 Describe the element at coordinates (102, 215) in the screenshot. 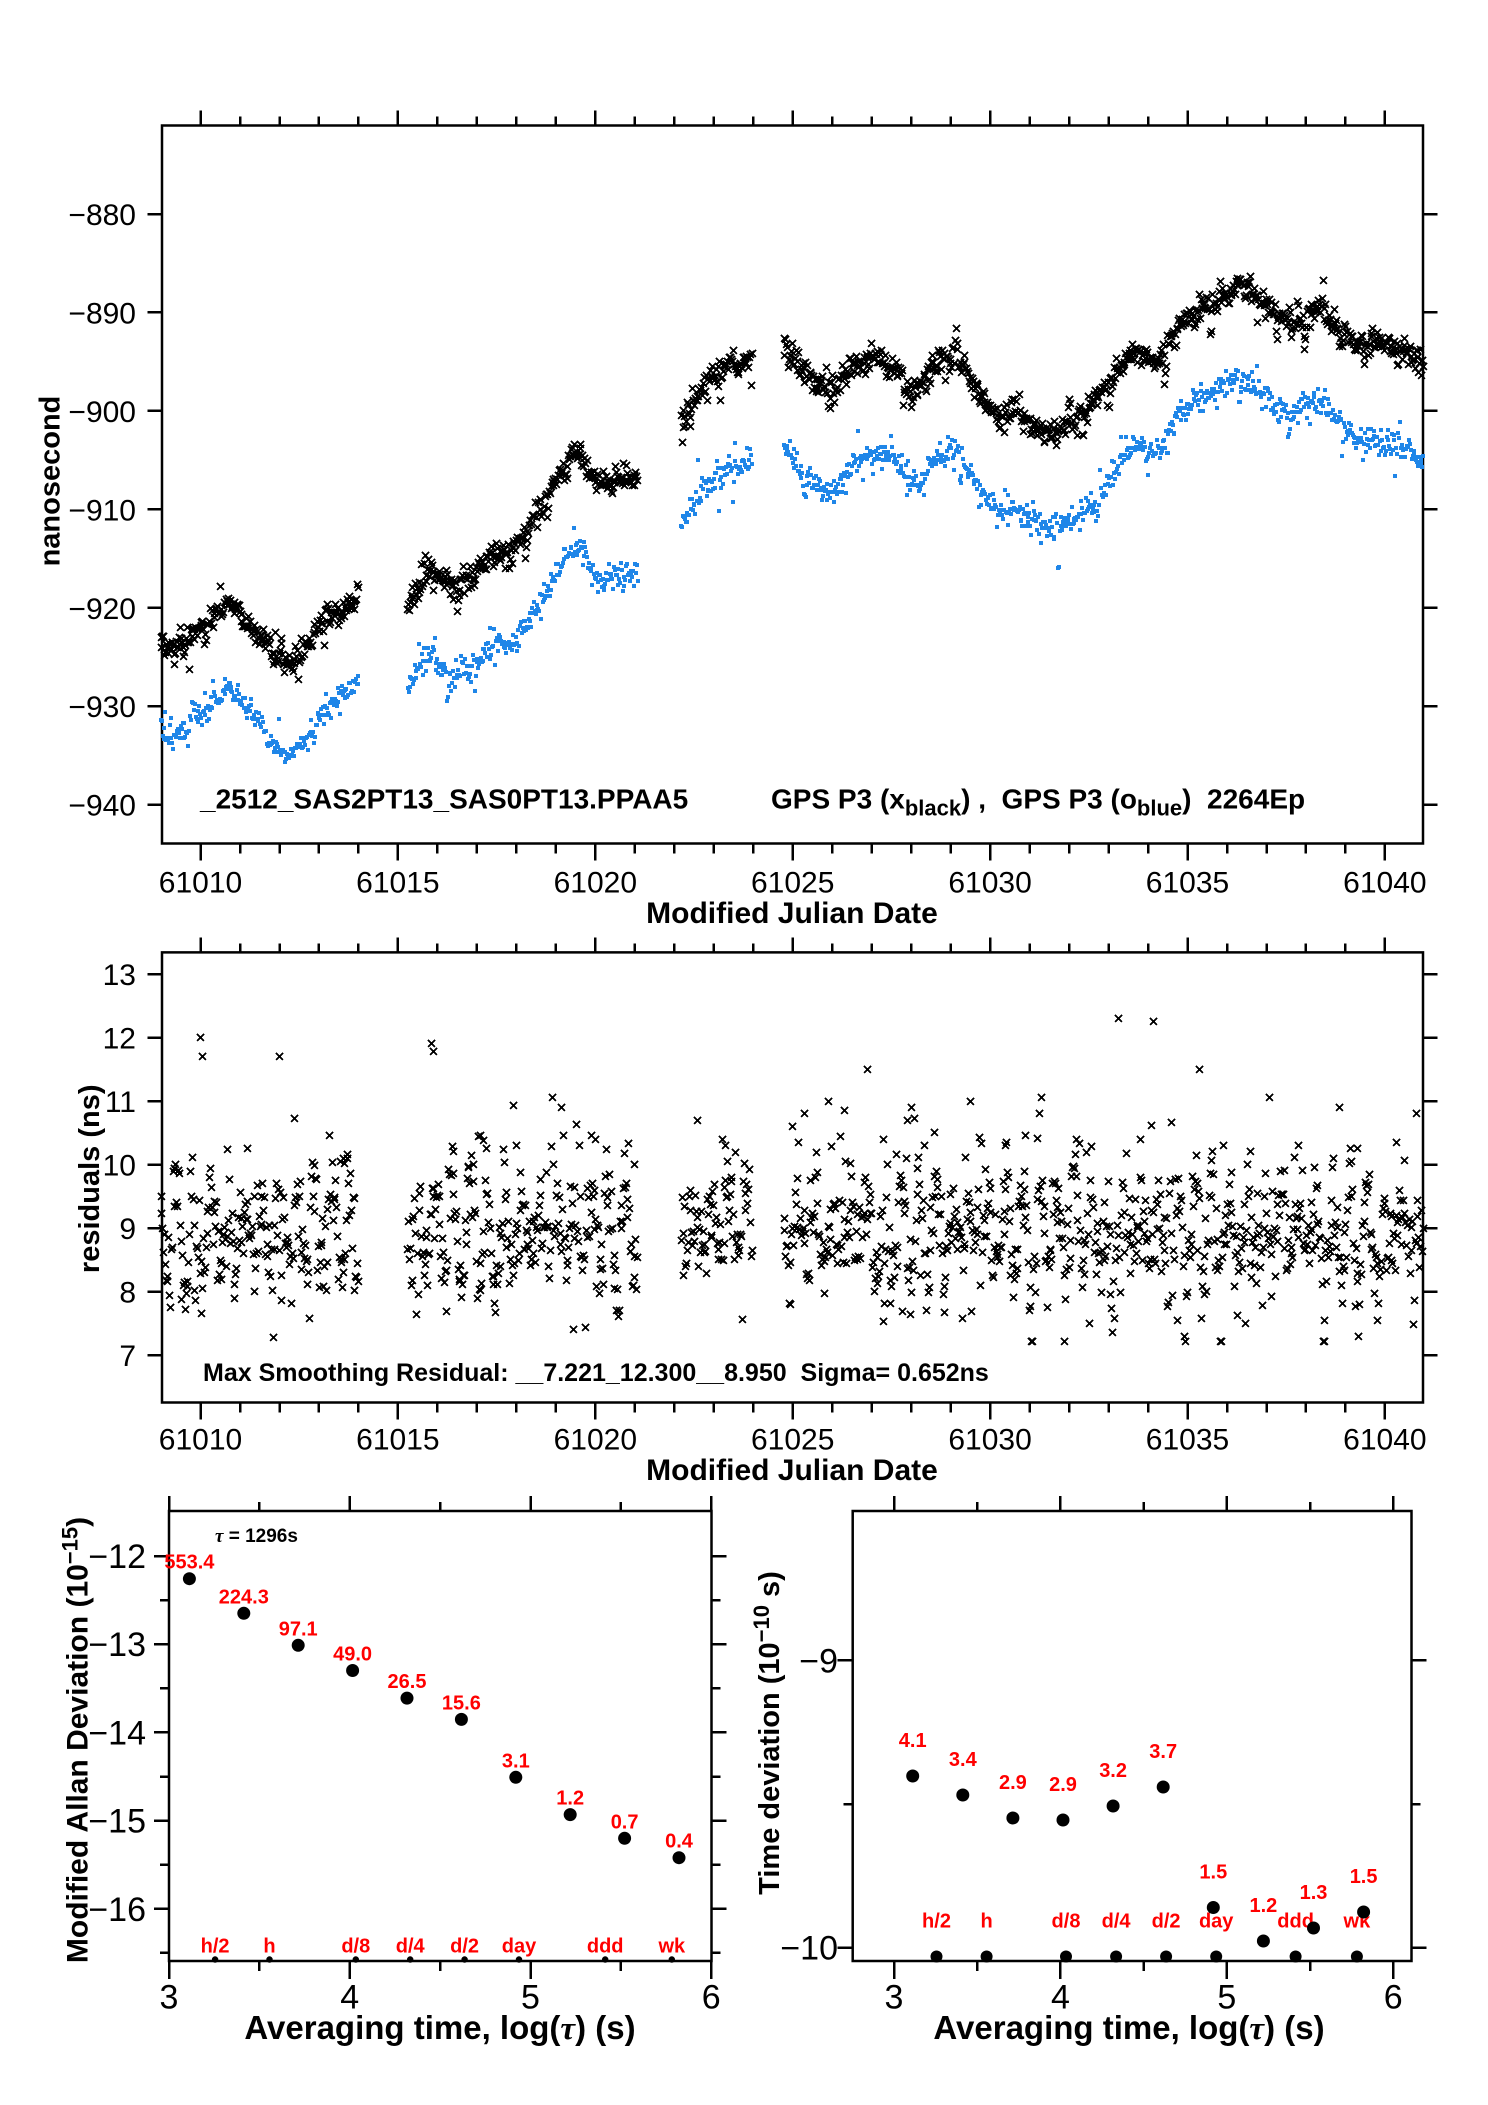

I see `svg-text: −880` at that location.